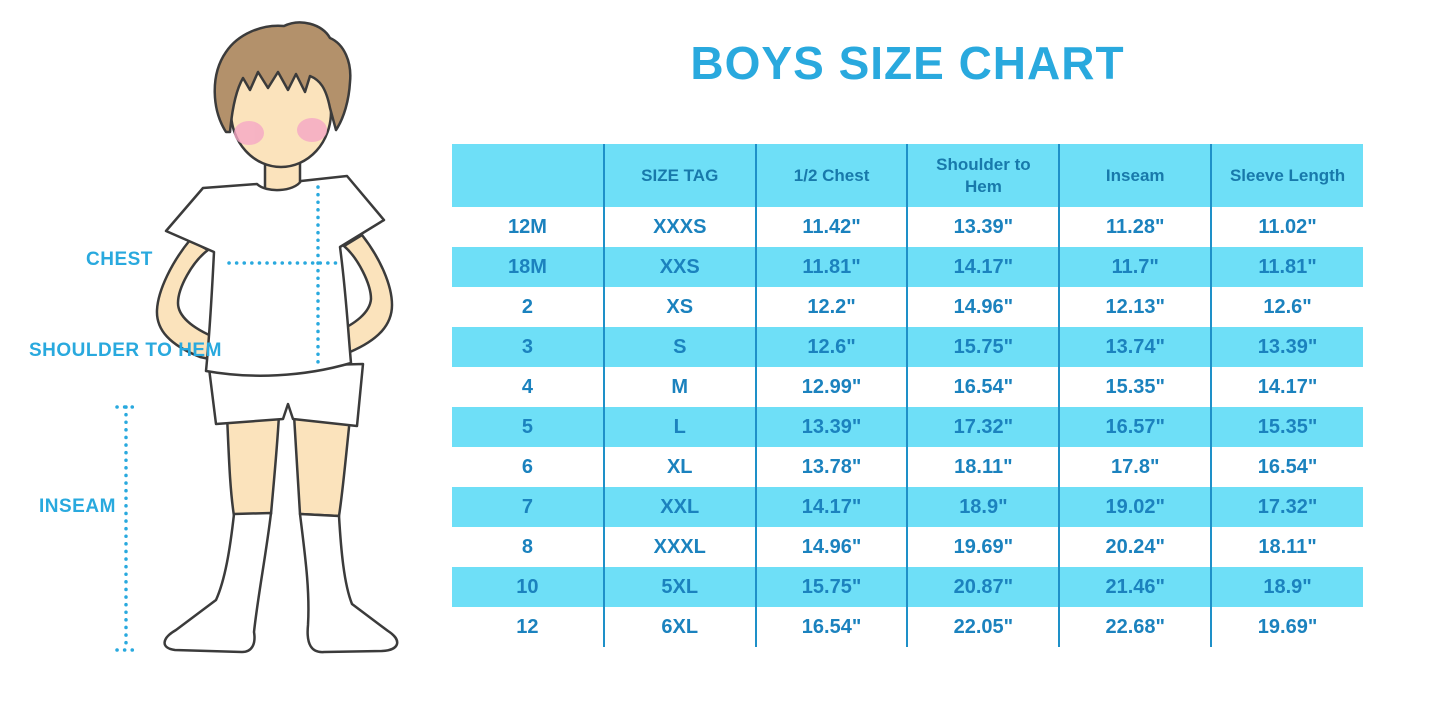 The image size is (1445, 723). I want to click on table-row: 7 XXL 14.17" 18.9" 19.02" 17.32", so click(907, 507).